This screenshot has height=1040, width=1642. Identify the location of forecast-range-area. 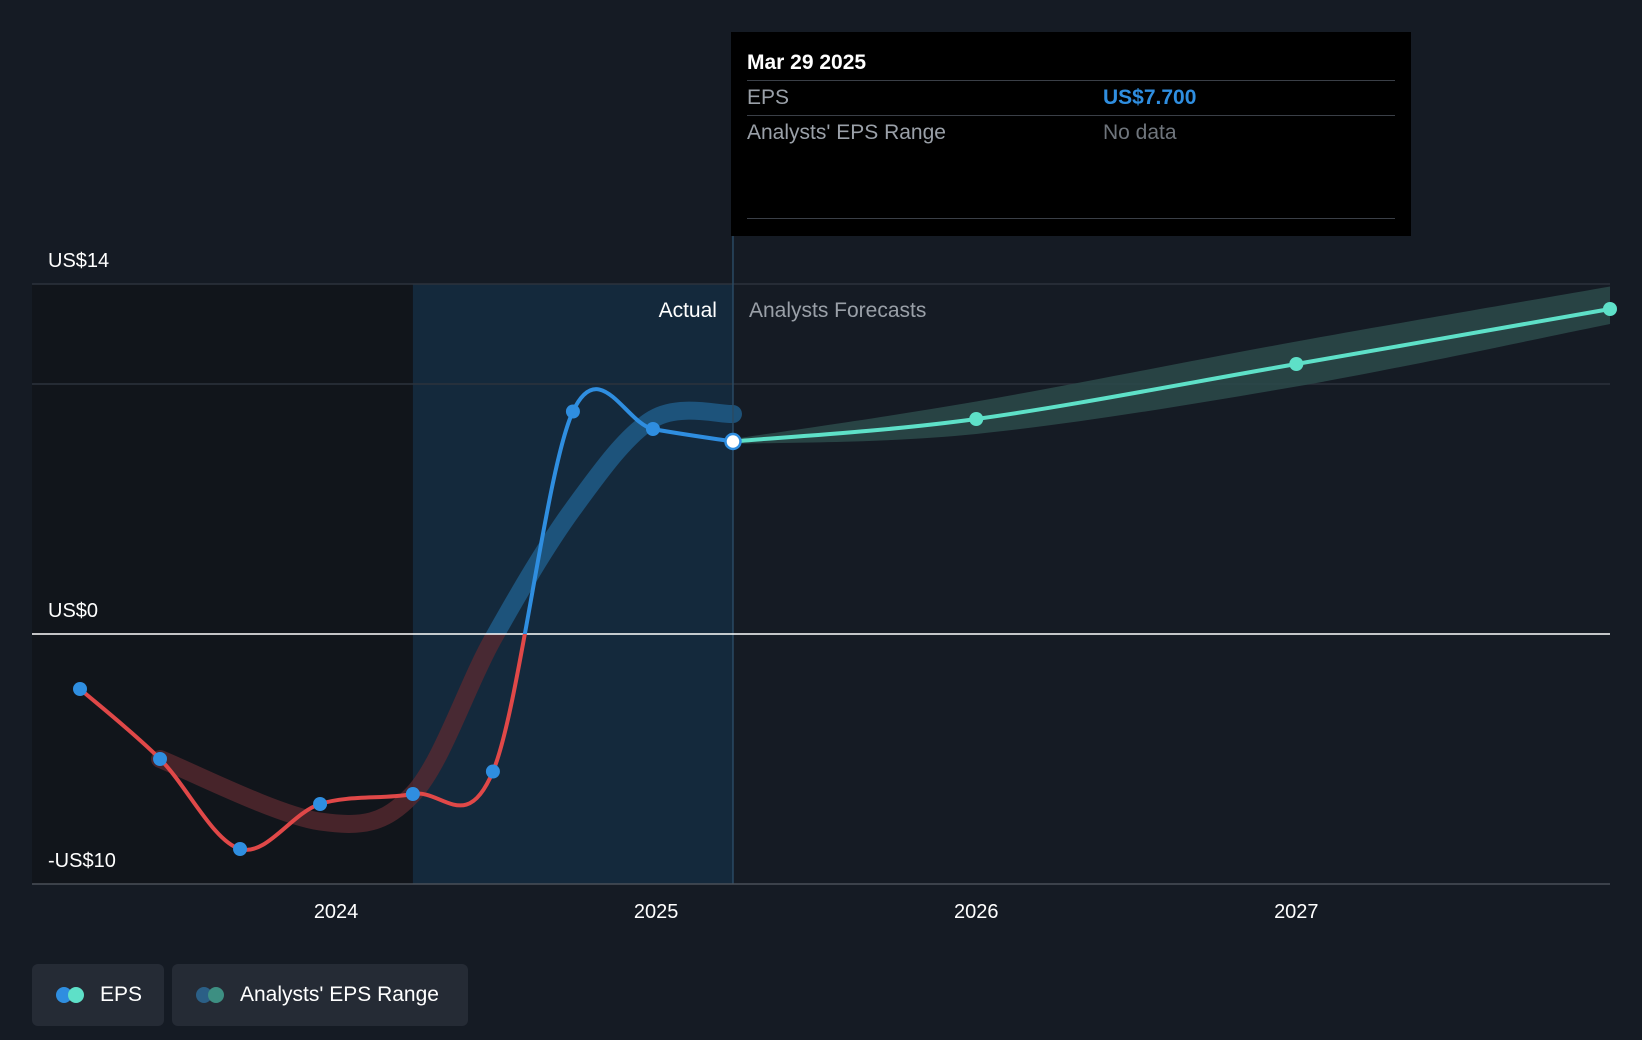
(1171, 365).